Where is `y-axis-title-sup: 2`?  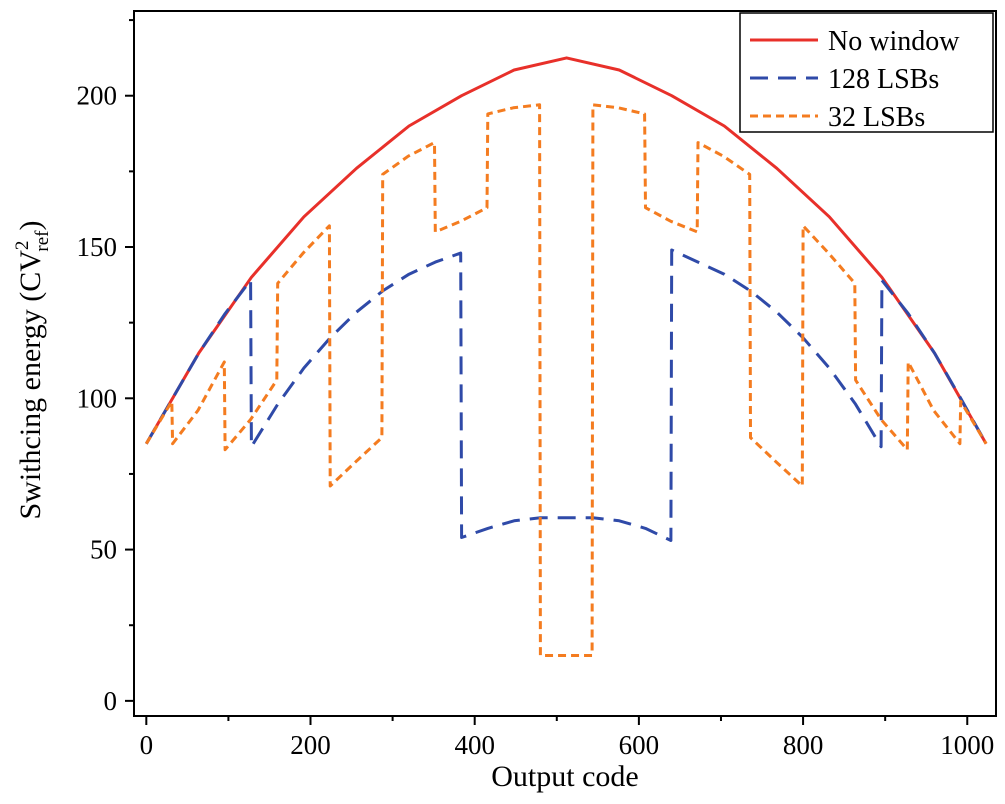
y-axis-title-sup: 2 is located at coordinates (22, 246).